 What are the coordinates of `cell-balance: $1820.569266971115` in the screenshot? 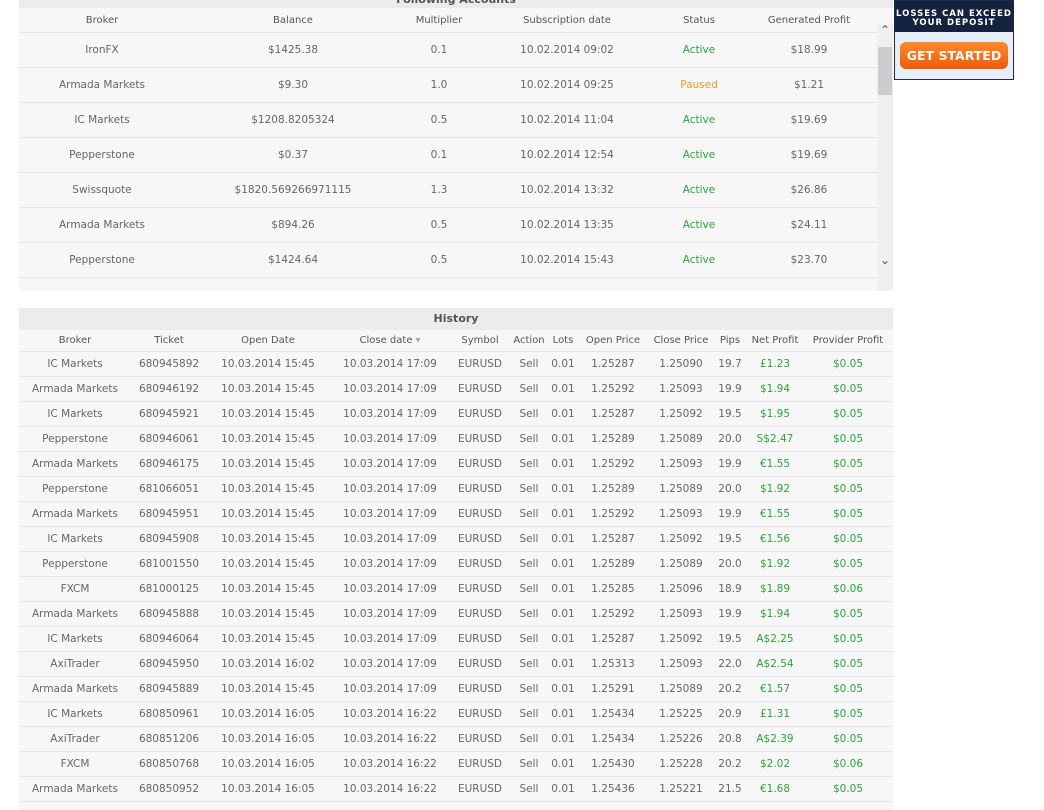 It's located at (293, 190).